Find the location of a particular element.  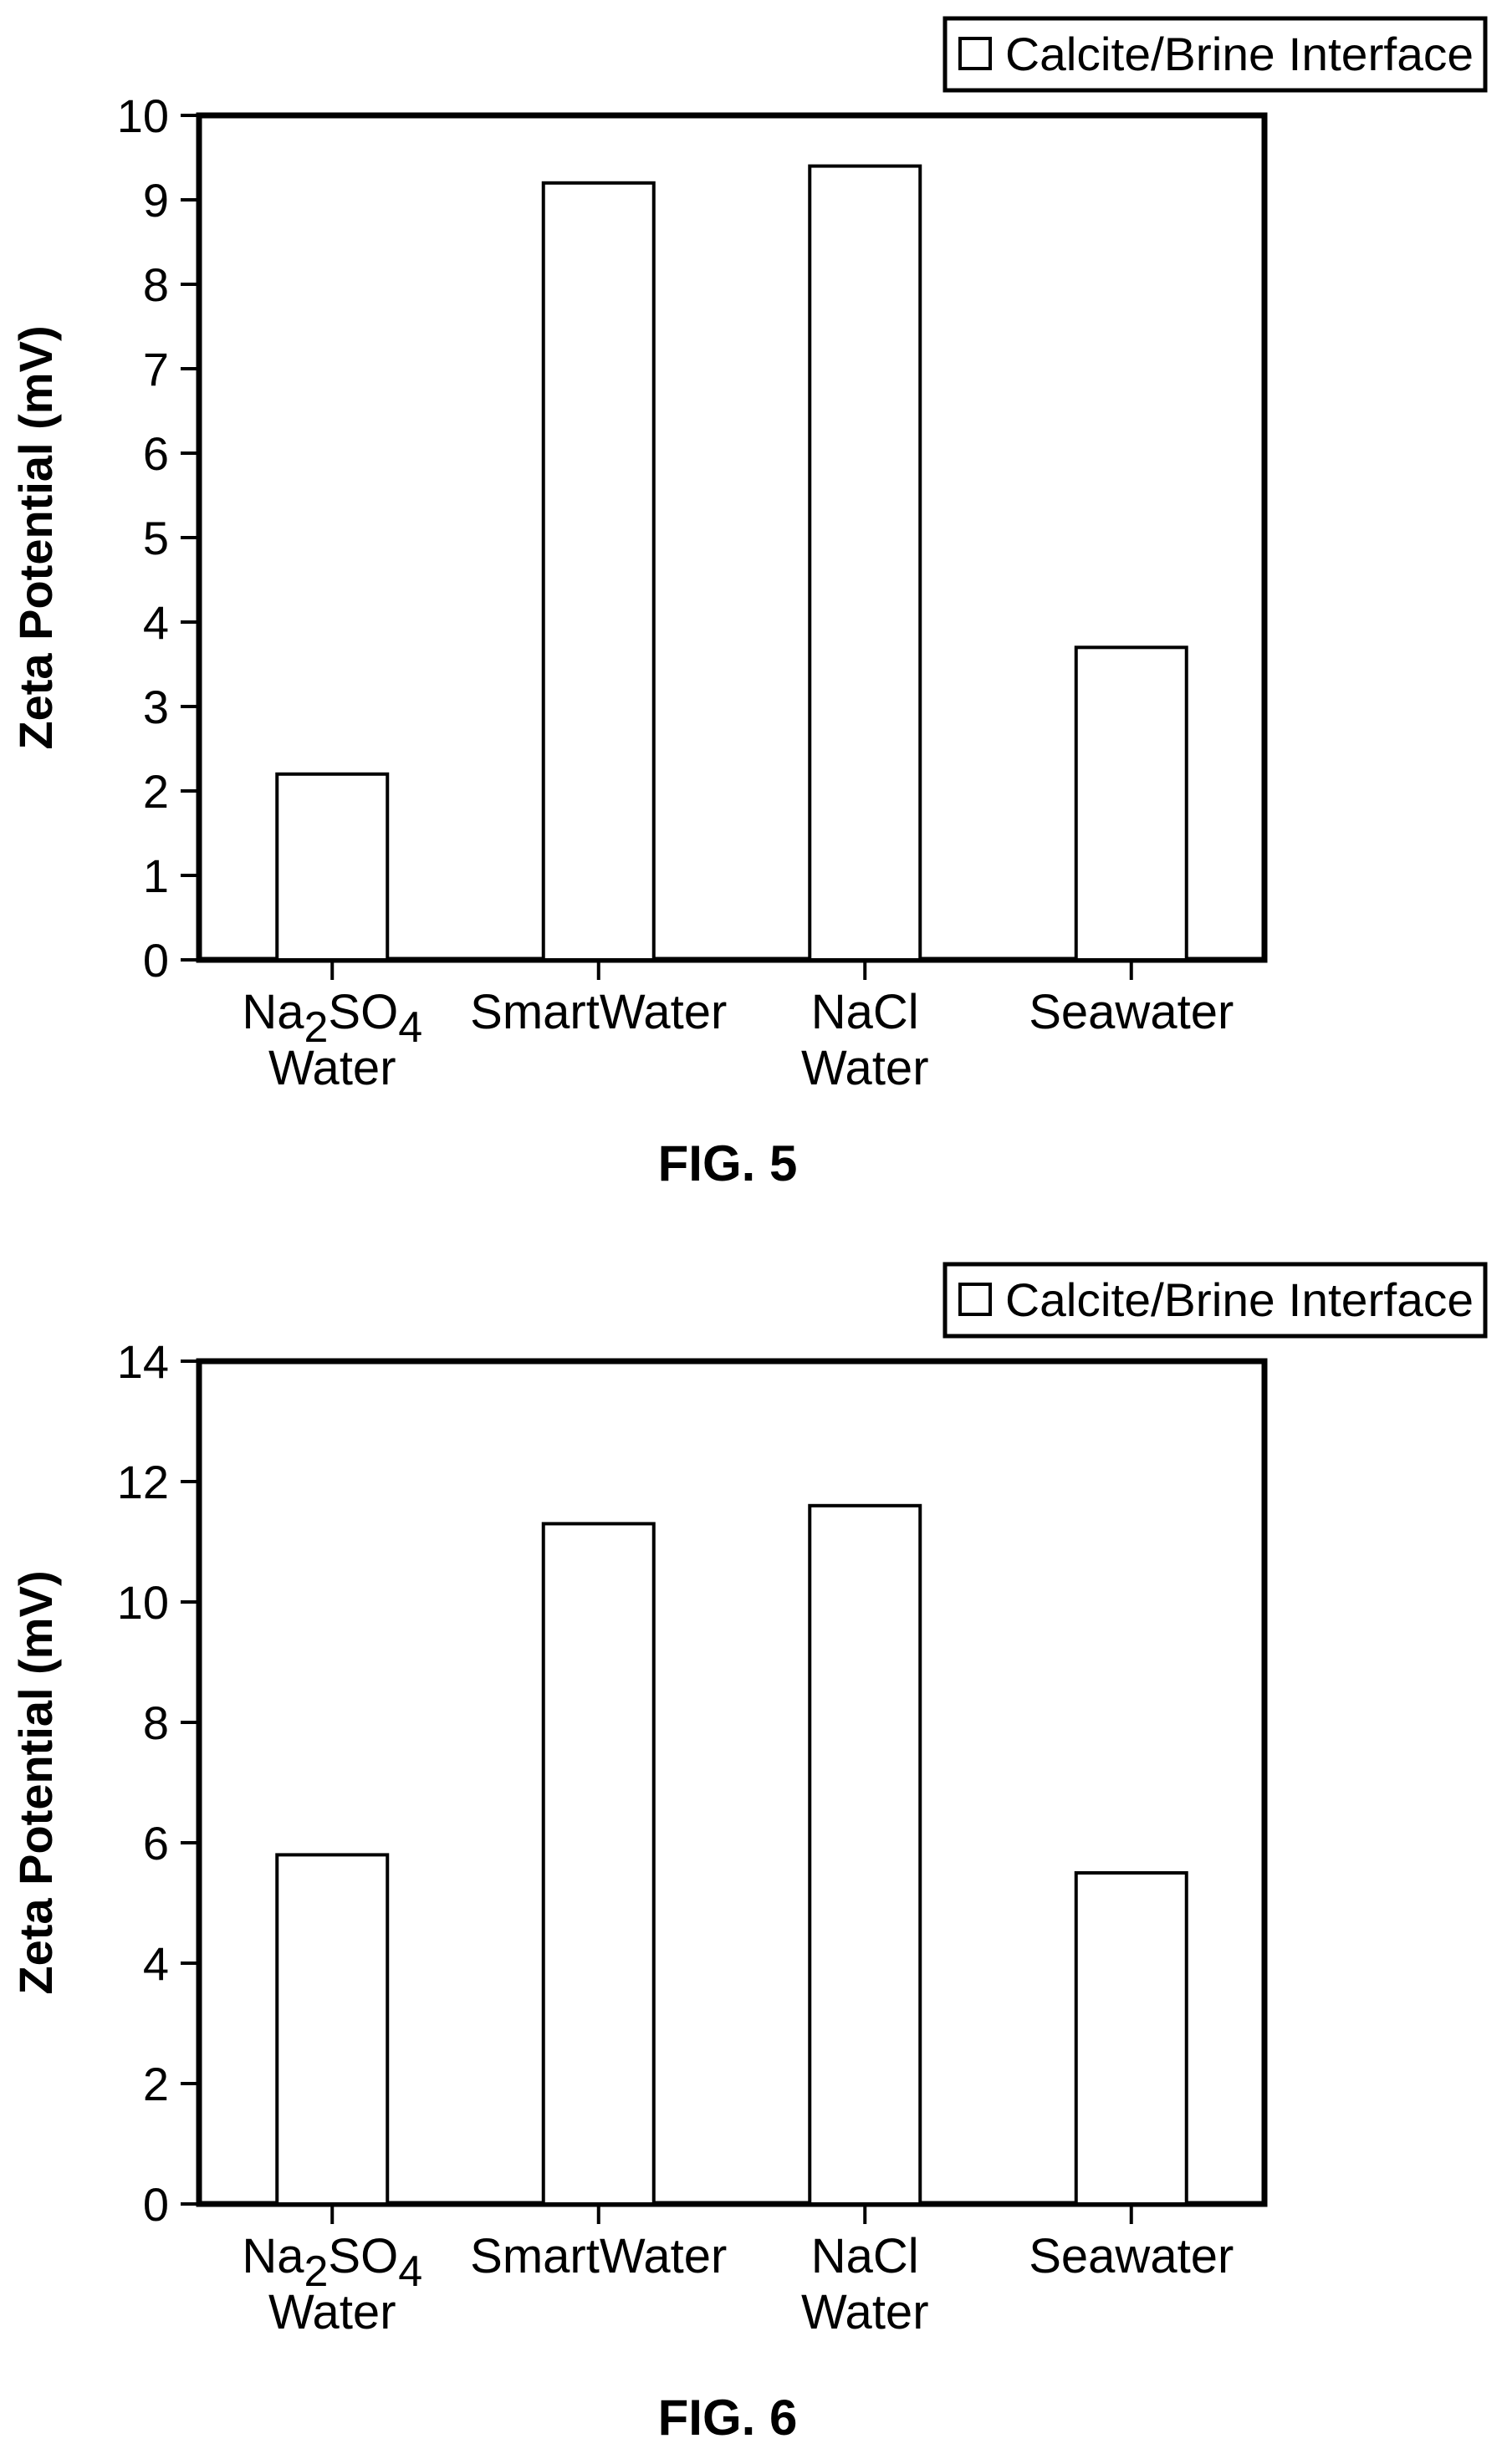

y-tick-label: 7 is located at coordinates (156, 369).